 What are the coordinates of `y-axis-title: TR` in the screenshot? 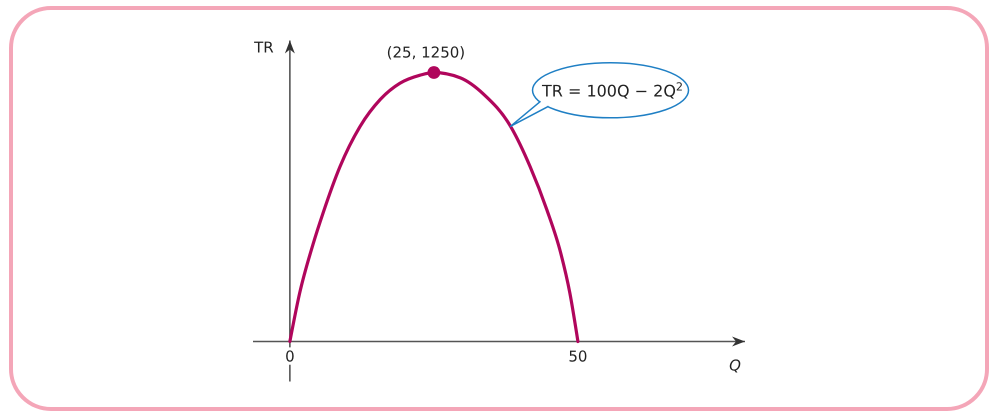 It's located at (263, 47).